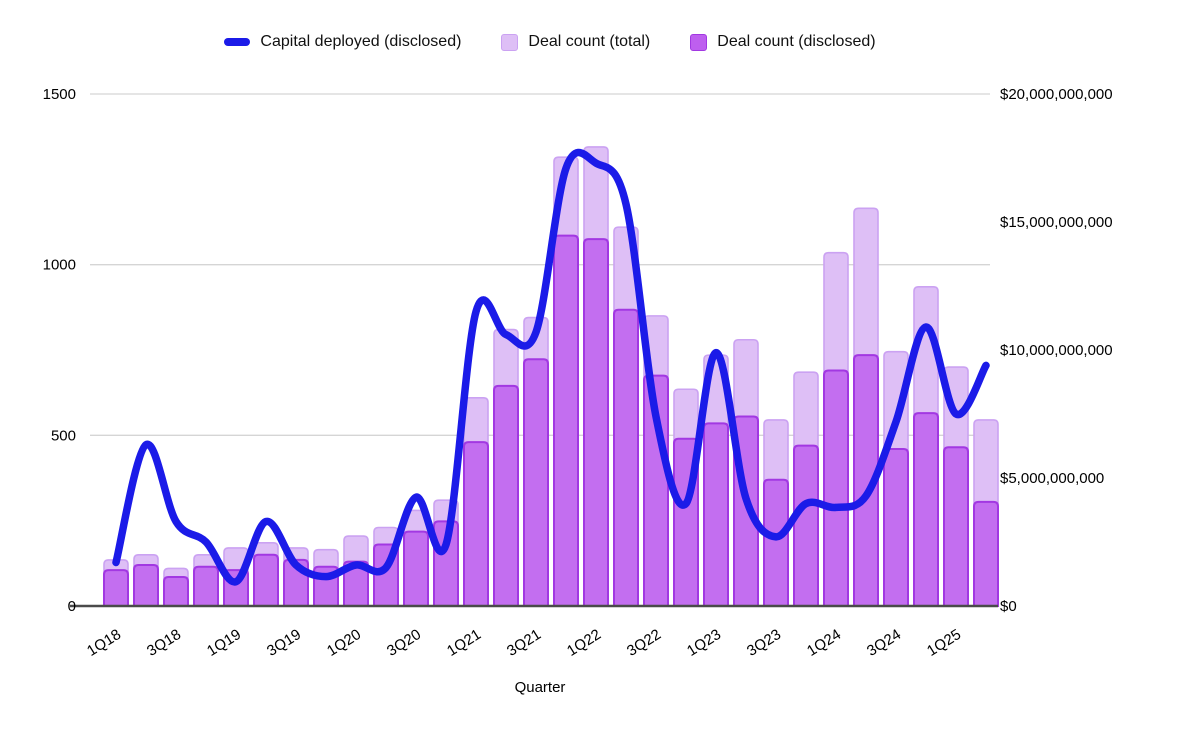  What do you see at coordinates (944, 643) in the screenshot?
I see `x-axis-tick: 1Q25` at bounding box center [944, 643].